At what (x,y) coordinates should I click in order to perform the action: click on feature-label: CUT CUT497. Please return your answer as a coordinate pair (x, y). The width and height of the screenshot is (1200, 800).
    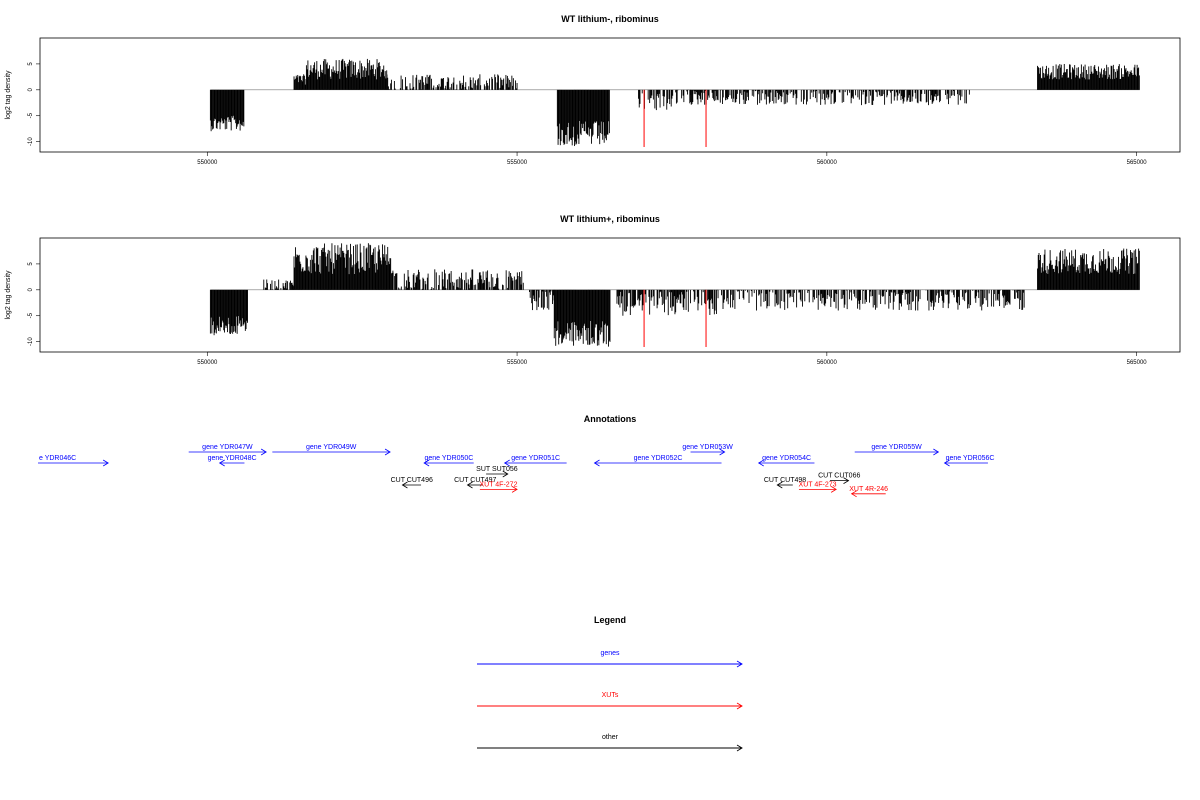
    Looking at the image, I should click on (475, 480).